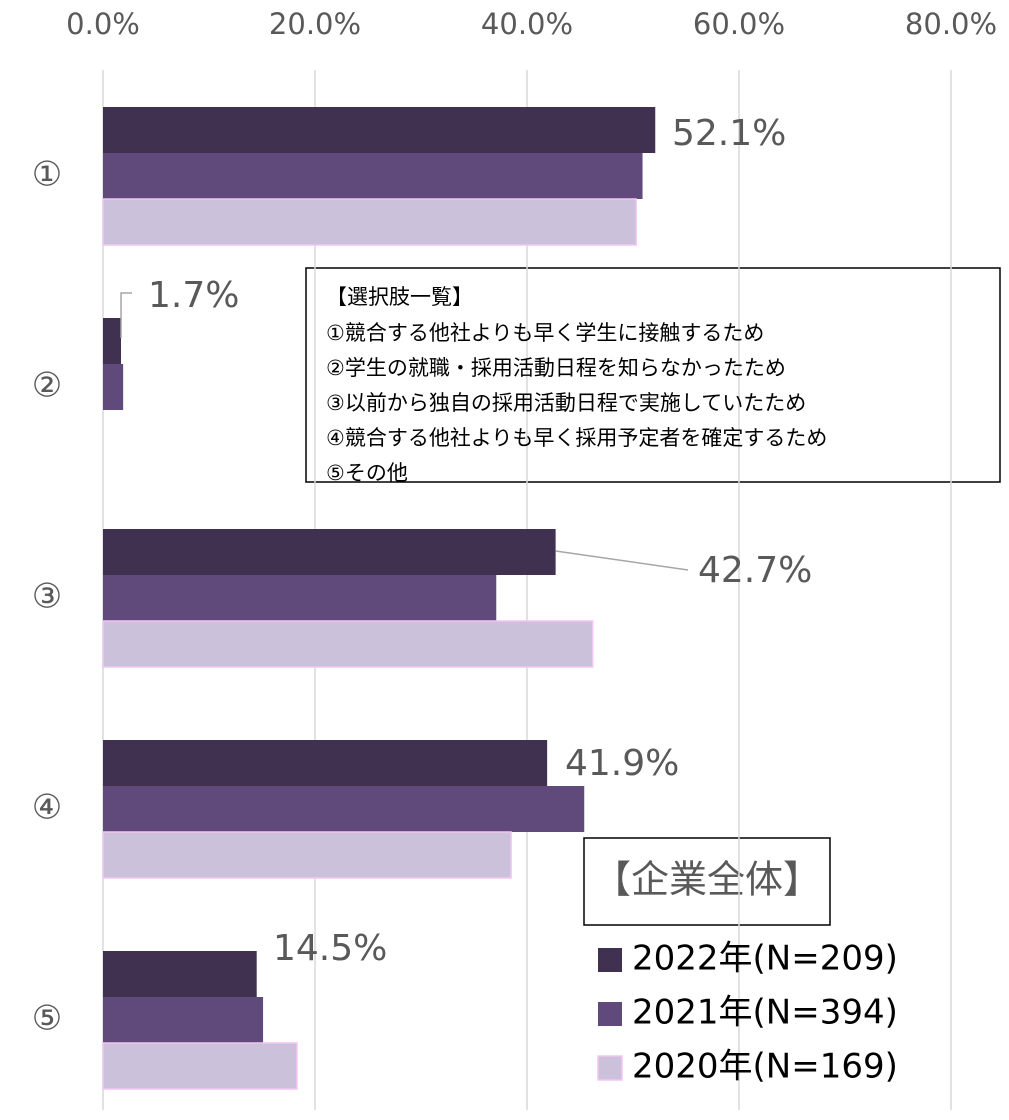 Image resolution: width=1009 pixels, height=1120 pixels. What do you see at coordinates (47, 175) in the screenshot?
I see `y-tick-label: ①` at bounding box center [47, 175].